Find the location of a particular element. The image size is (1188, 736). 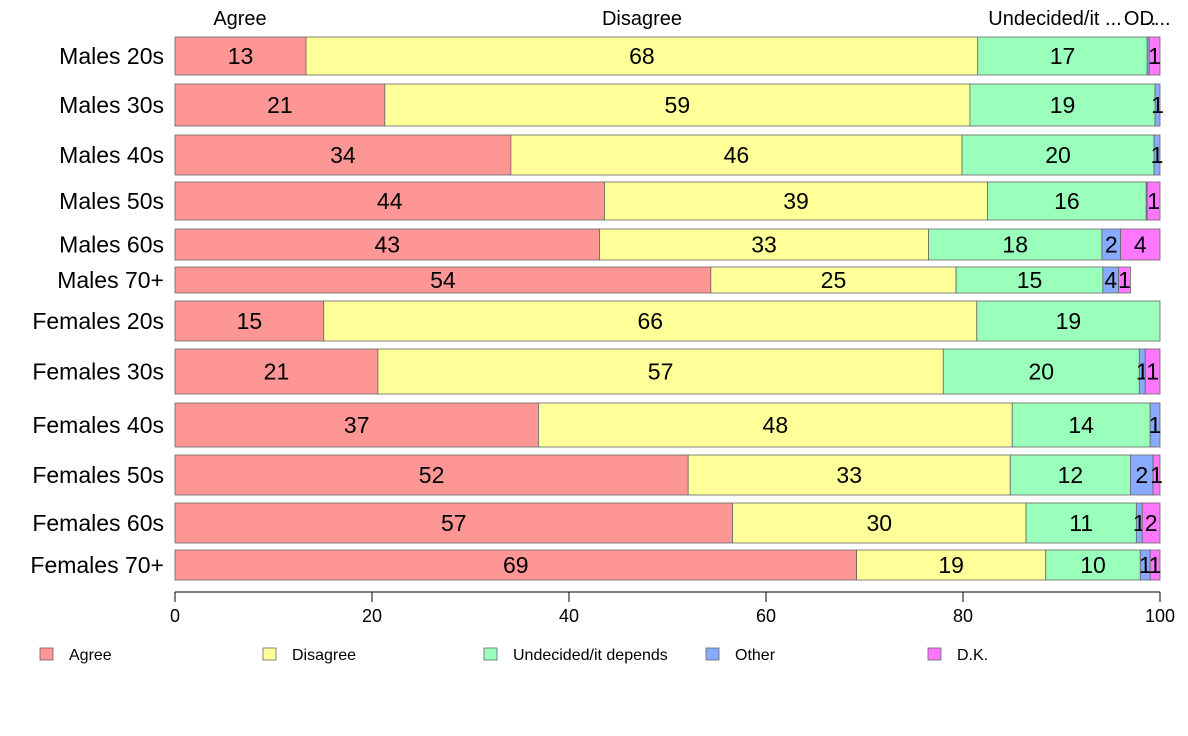

data-label-females-20s-agree: 15 is located at coordinates (250, 321).